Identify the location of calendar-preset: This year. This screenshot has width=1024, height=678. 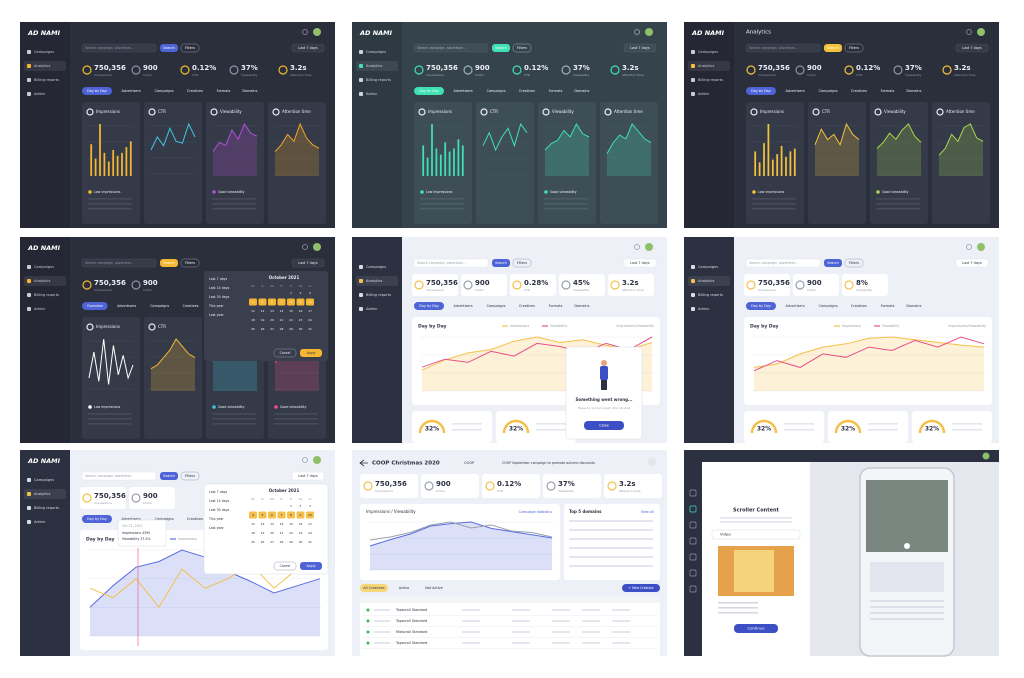
(216, 519).